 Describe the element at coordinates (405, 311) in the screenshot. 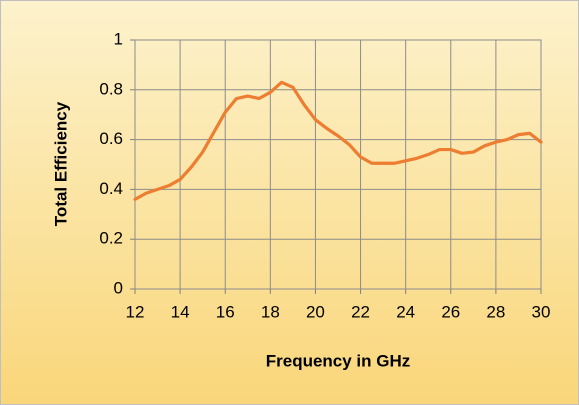

I see `x-tick-label: 24` at that location.